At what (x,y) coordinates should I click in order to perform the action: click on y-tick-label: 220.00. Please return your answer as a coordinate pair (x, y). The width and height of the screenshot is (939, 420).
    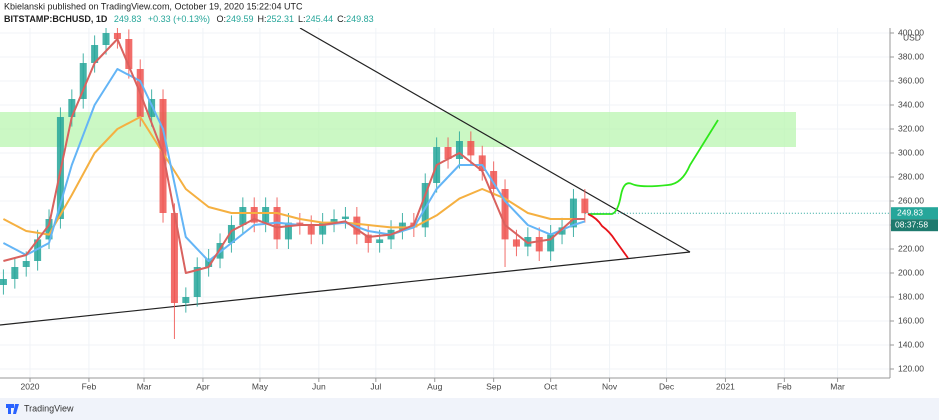
    Looking at the image, I should click on (911, 248).